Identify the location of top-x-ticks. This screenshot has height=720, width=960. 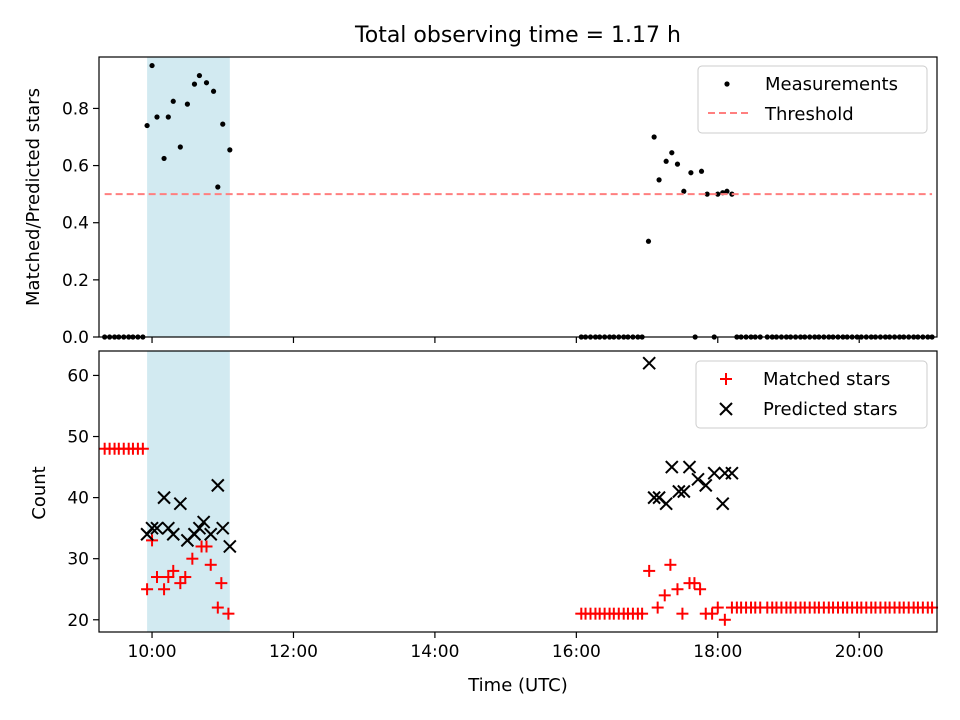
(505, 340).